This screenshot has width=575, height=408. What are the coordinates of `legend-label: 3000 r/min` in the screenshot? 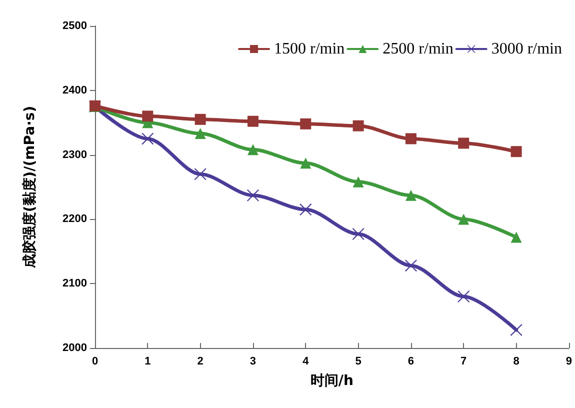 It's located at (526, 49).